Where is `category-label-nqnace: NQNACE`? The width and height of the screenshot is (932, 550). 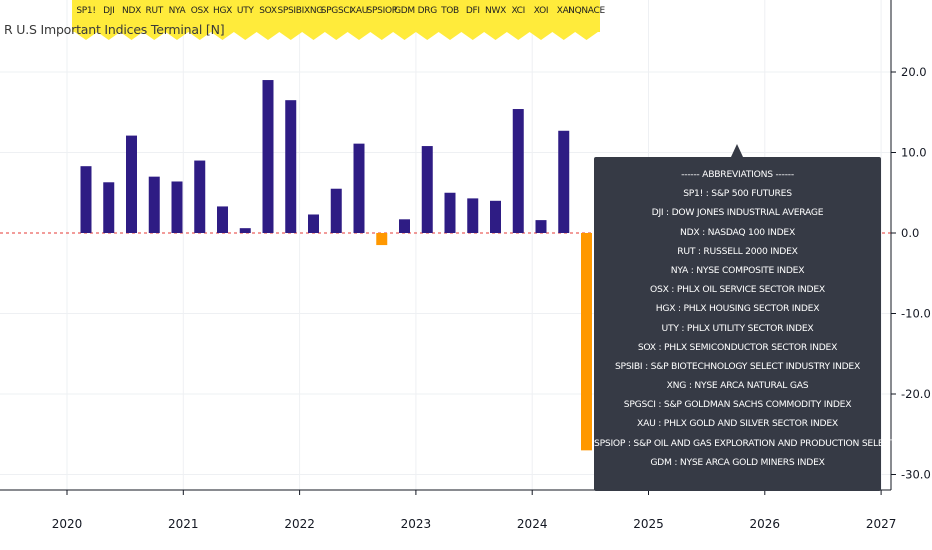
category-label-nqnace: NQNACE is located at coordinates (586, 11).